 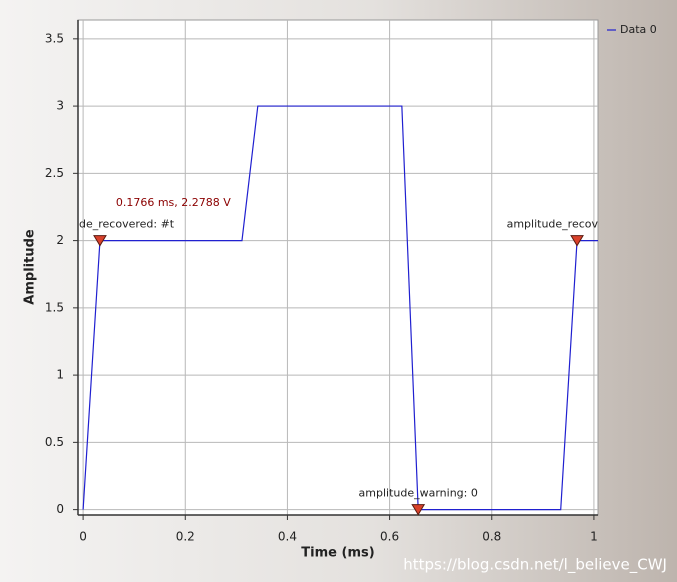 What do you see at coordinates (173, 202) in the screenshot?
I see `annotation: 0.1766 ms, 2.2788 V` at bounding box center [173, 202].